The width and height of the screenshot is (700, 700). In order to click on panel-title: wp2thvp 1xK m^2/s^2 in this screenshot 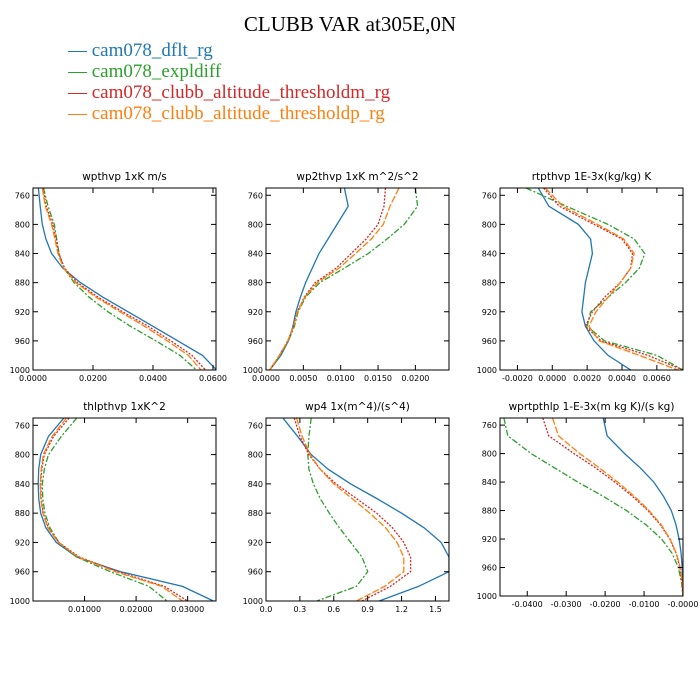, I will do `click(357, 177)`.